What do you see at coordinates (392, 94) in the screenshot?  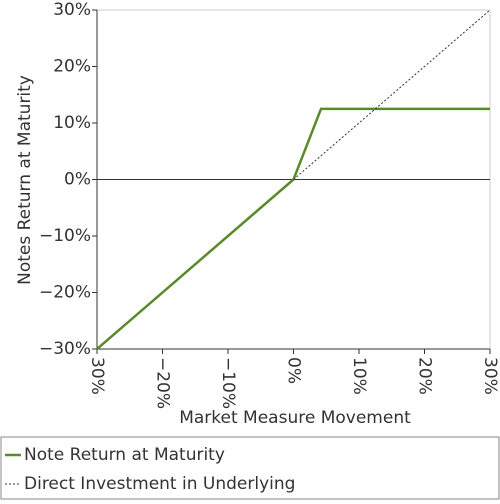 I see `series-line` at bounding box center [392, 94].